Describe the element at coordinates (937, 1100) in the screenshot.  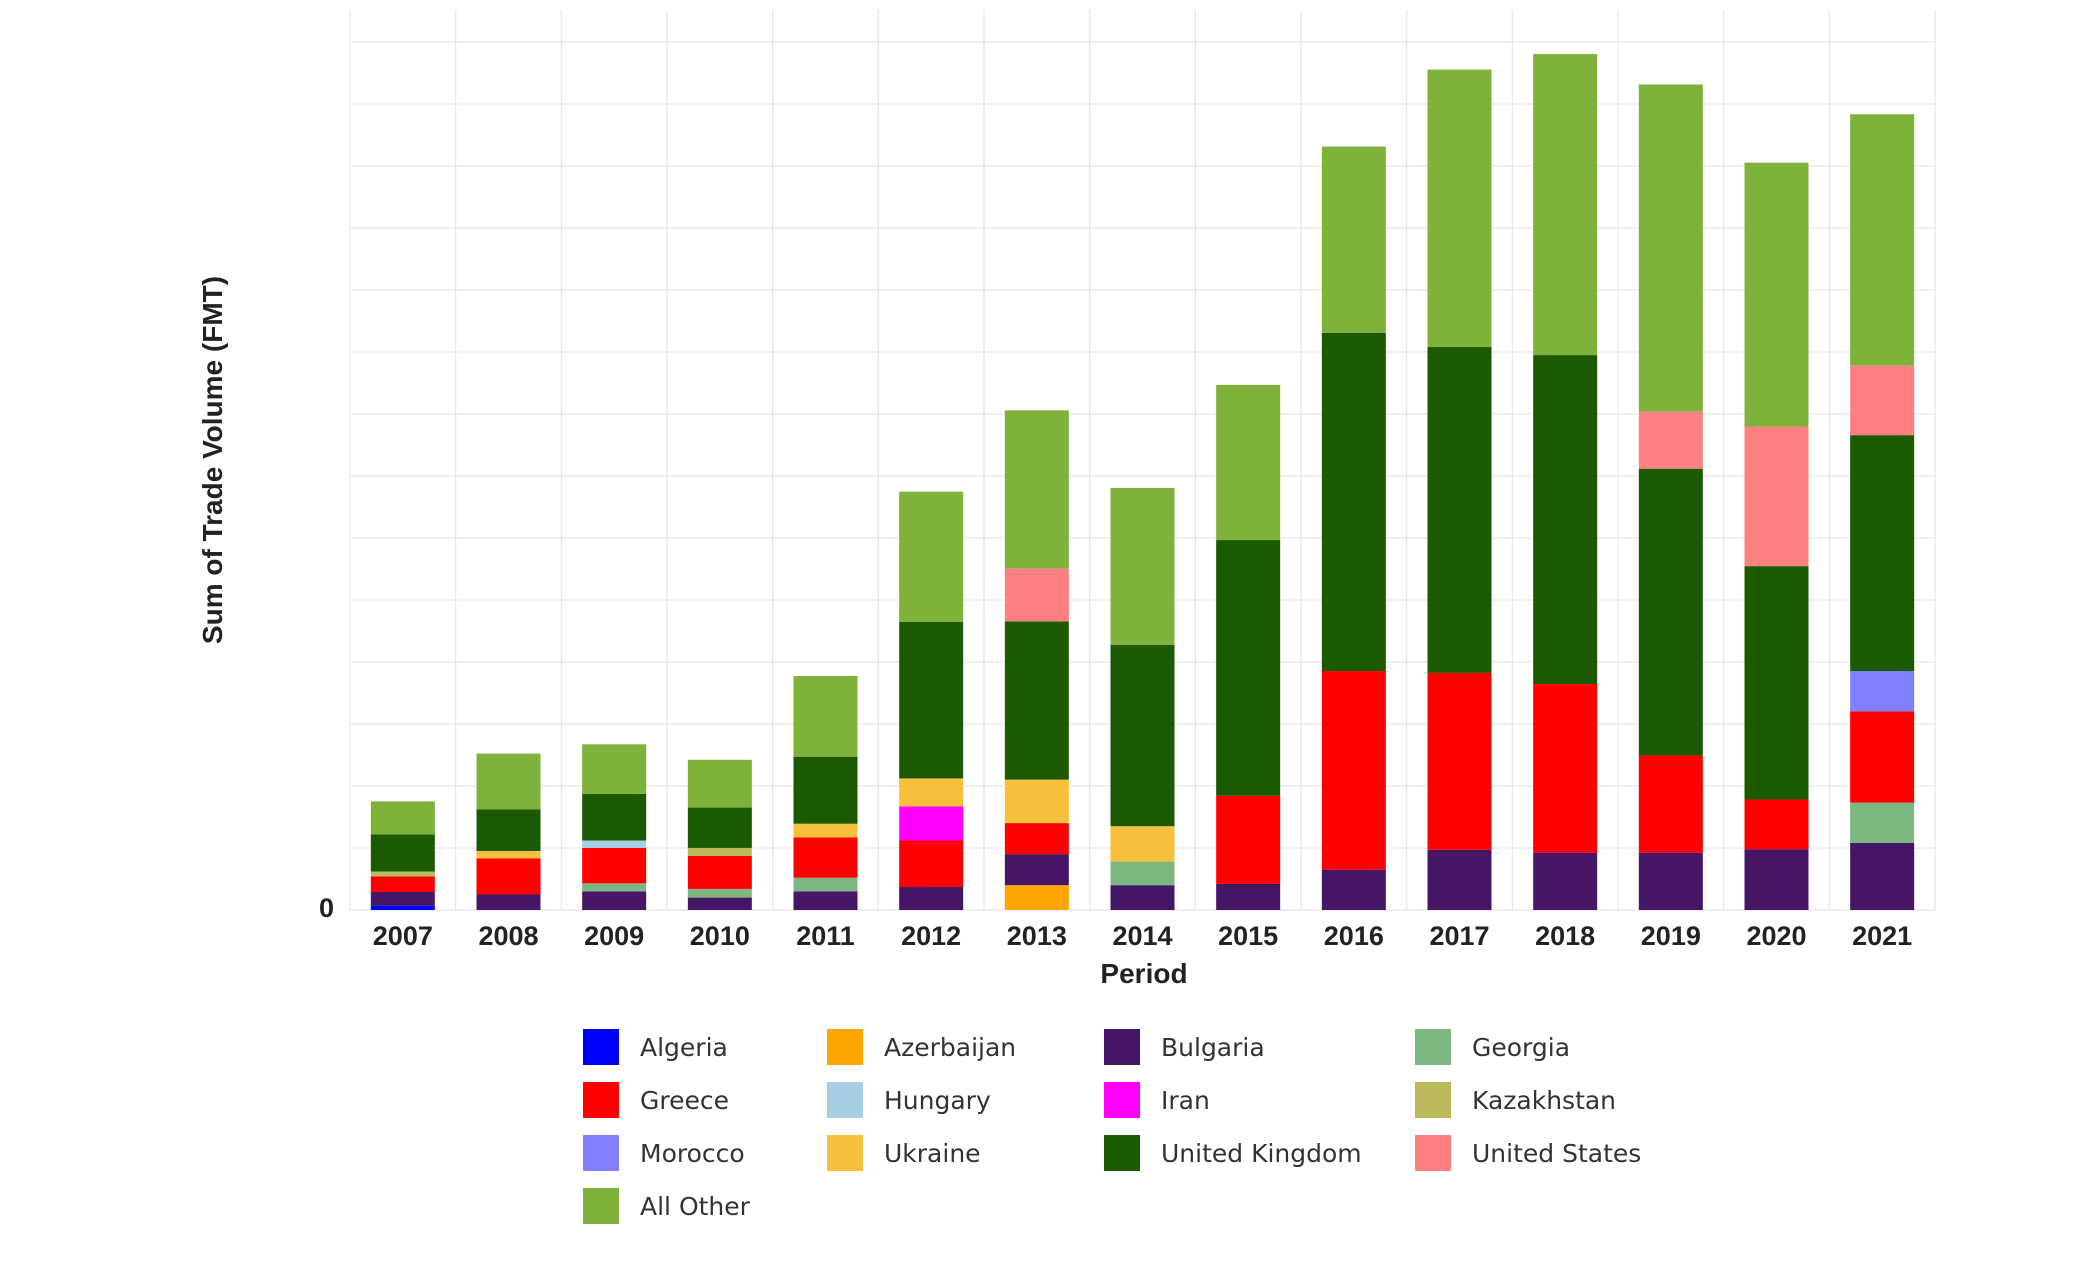
I see `legend-label-hungary: Hungary` at that location.